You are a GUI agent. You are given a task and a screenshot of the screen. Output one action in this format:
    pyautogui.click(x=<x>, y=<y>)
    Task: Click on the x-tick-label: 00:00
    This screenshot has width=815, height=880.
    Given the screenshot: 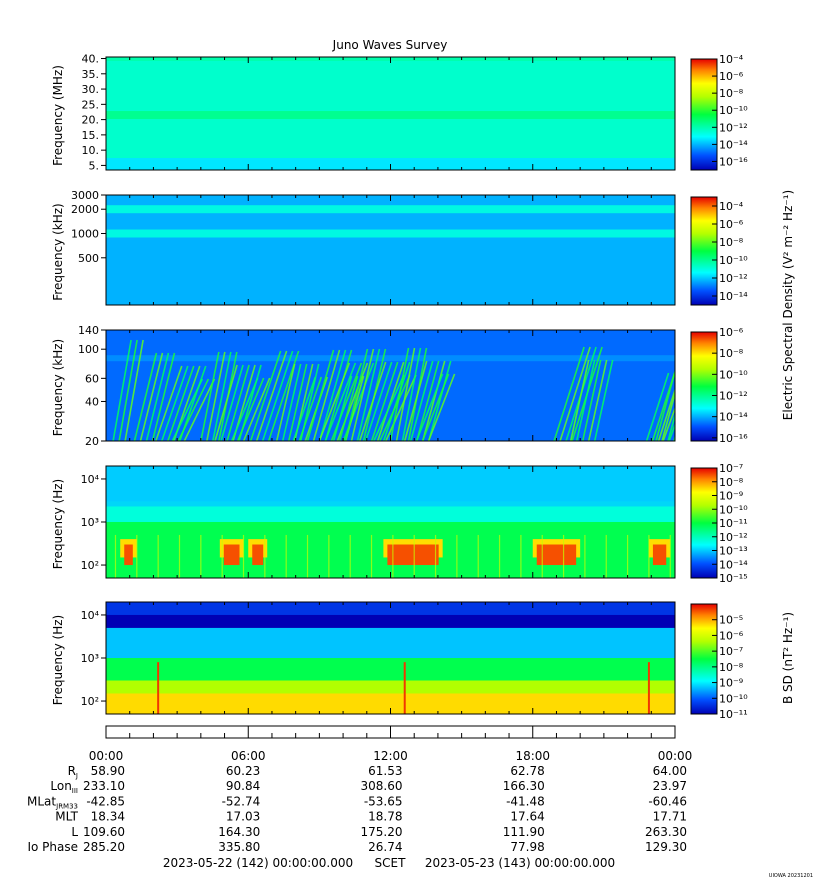 What is the action you would take?
    pyautogui.click(x=675, y=756)
    